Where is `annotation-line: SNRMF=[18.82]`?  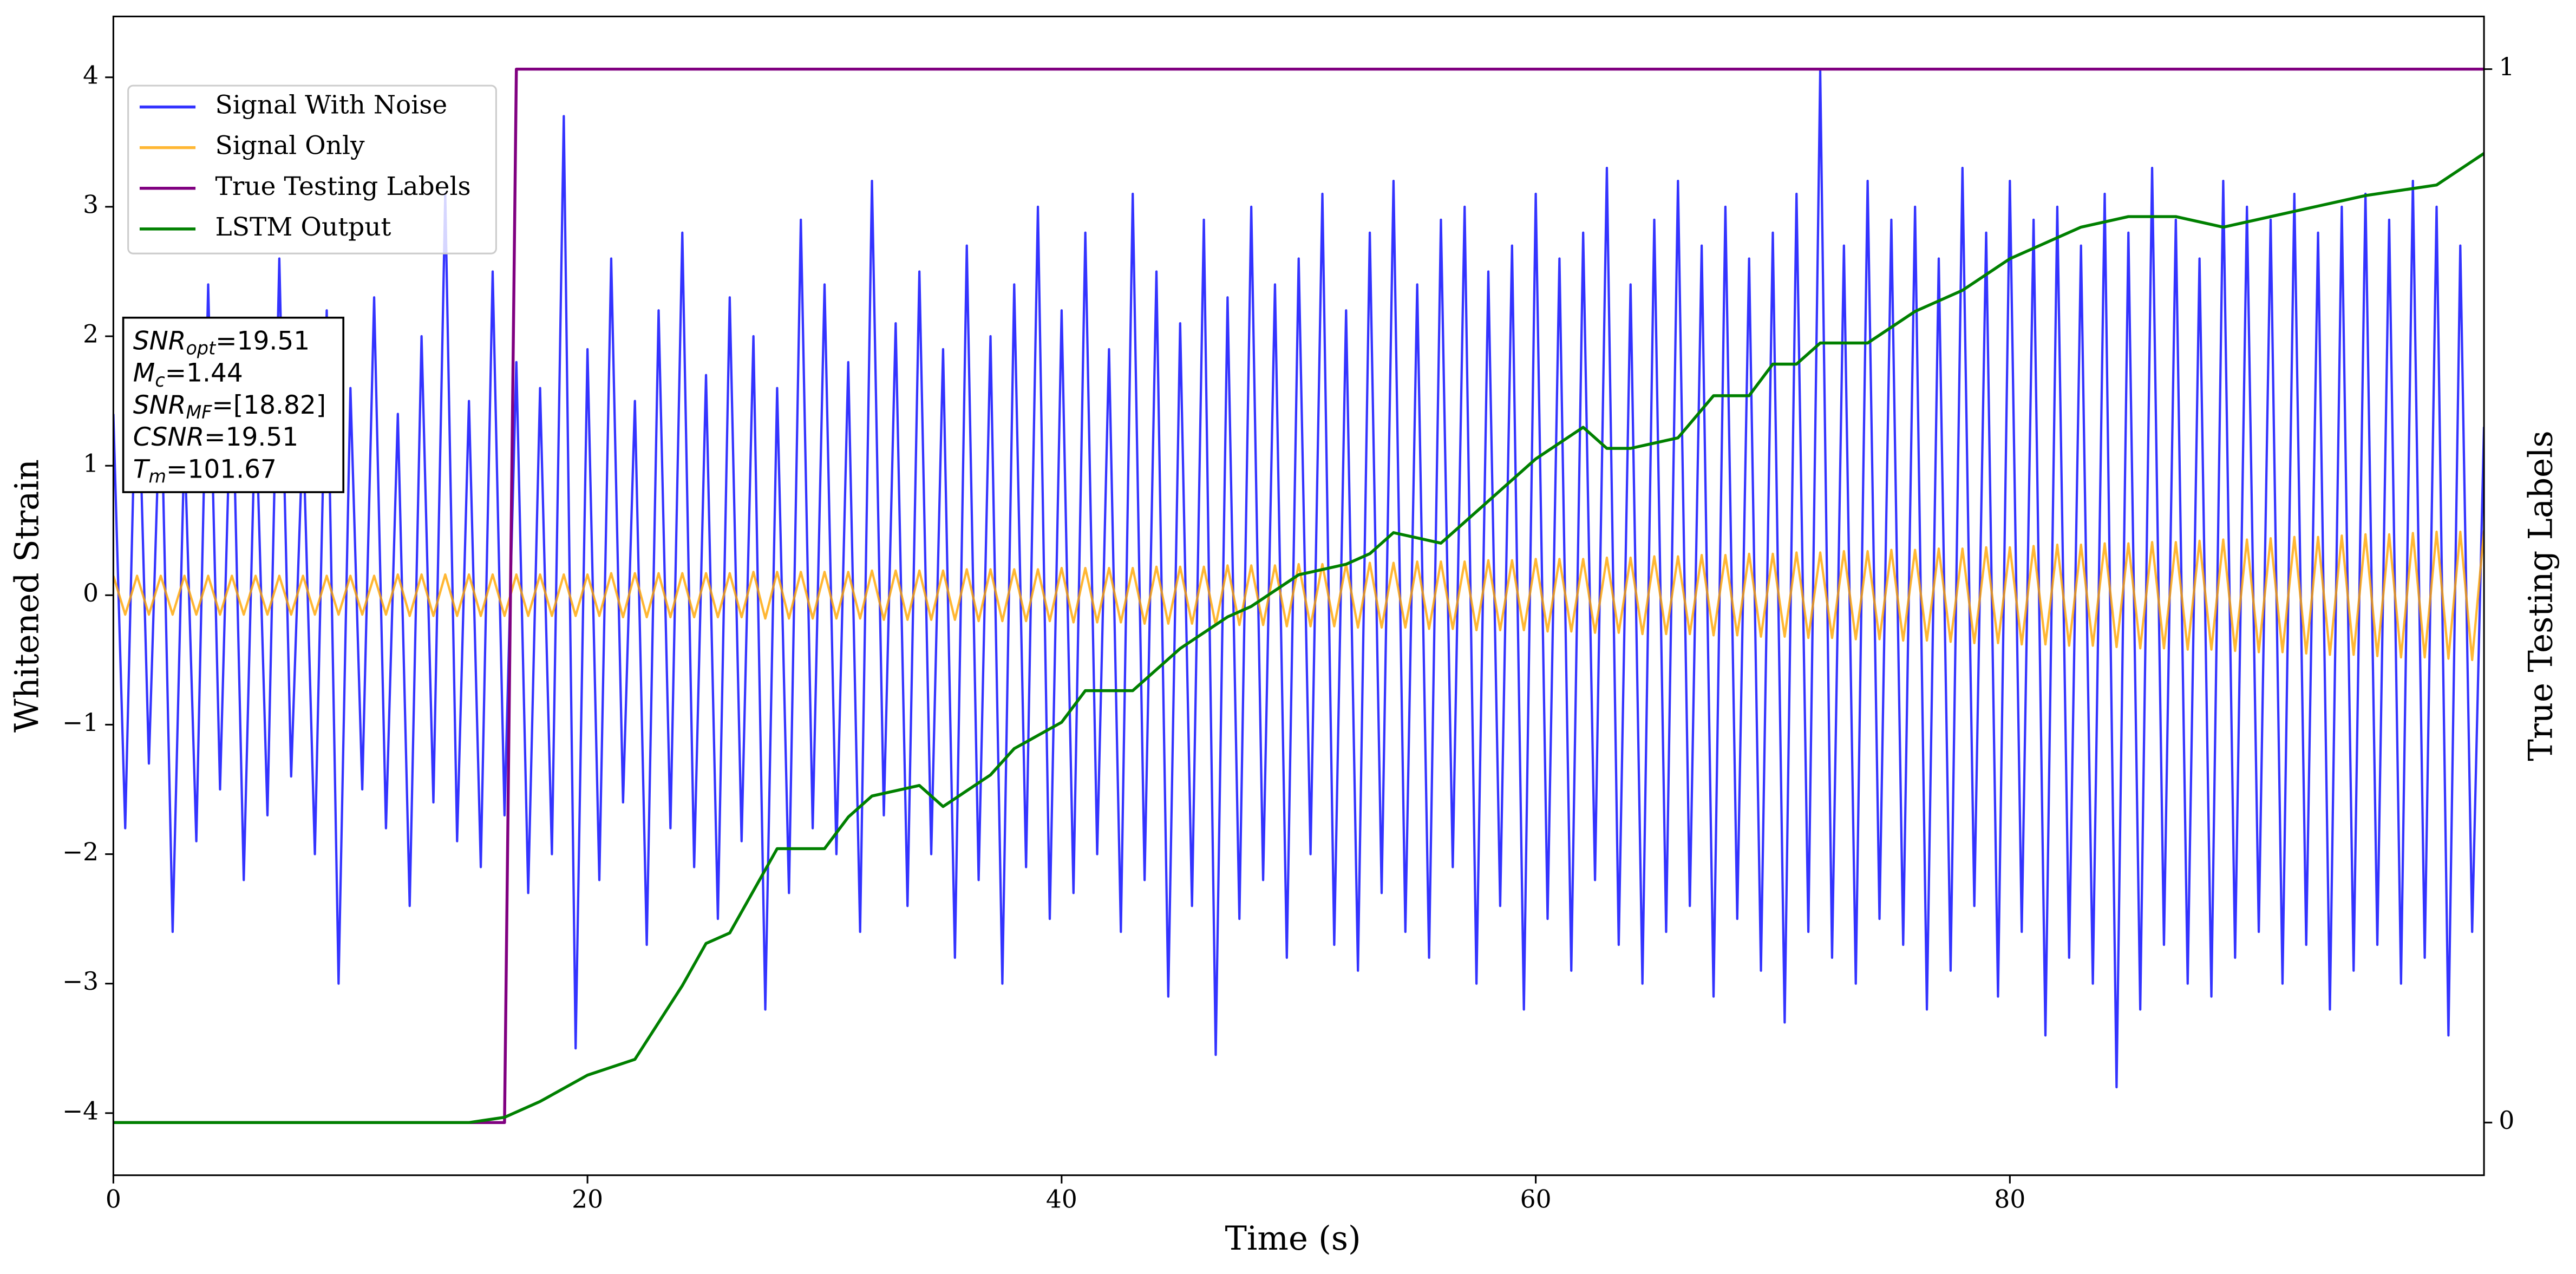
annotation-line: SNRMF=[18.82] is located at coordinates (229, 406).